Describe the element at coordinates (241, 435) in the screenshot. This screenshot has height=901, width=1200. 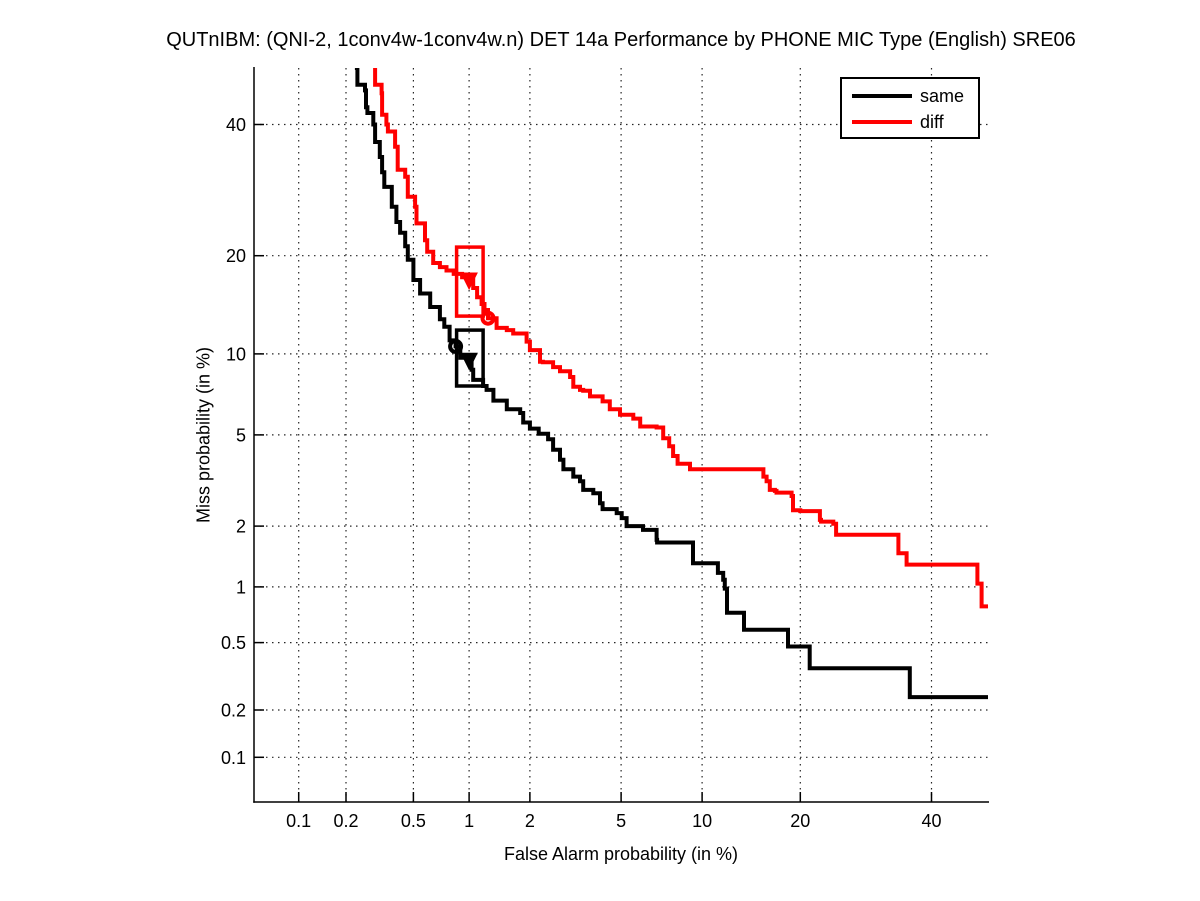
I see `y-tick-label-5: 5` at that location.